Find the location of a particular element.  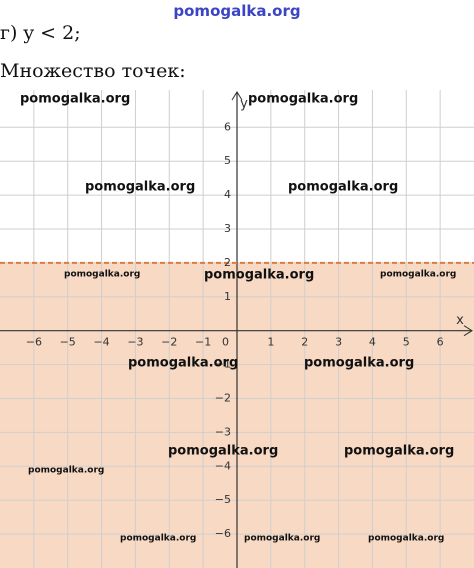

y-tick-label: −1 is located at coordinates (223, 364).